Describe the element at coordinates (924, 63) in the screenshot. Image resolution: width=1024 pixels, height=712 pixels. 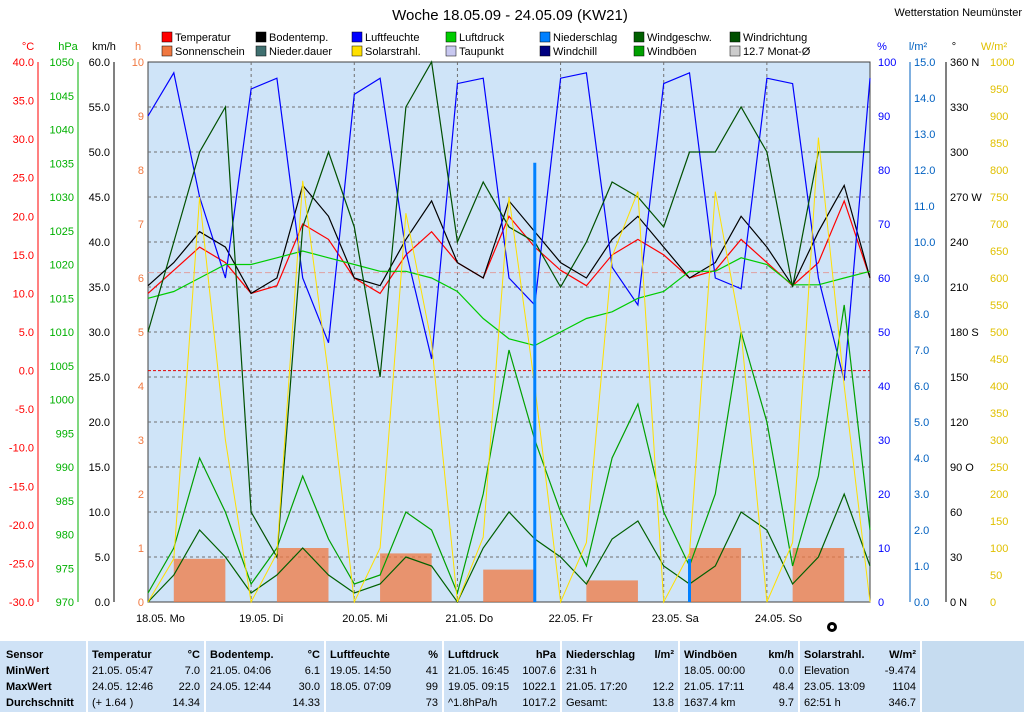
I see `right-axis-tick: 15.0` at that location.